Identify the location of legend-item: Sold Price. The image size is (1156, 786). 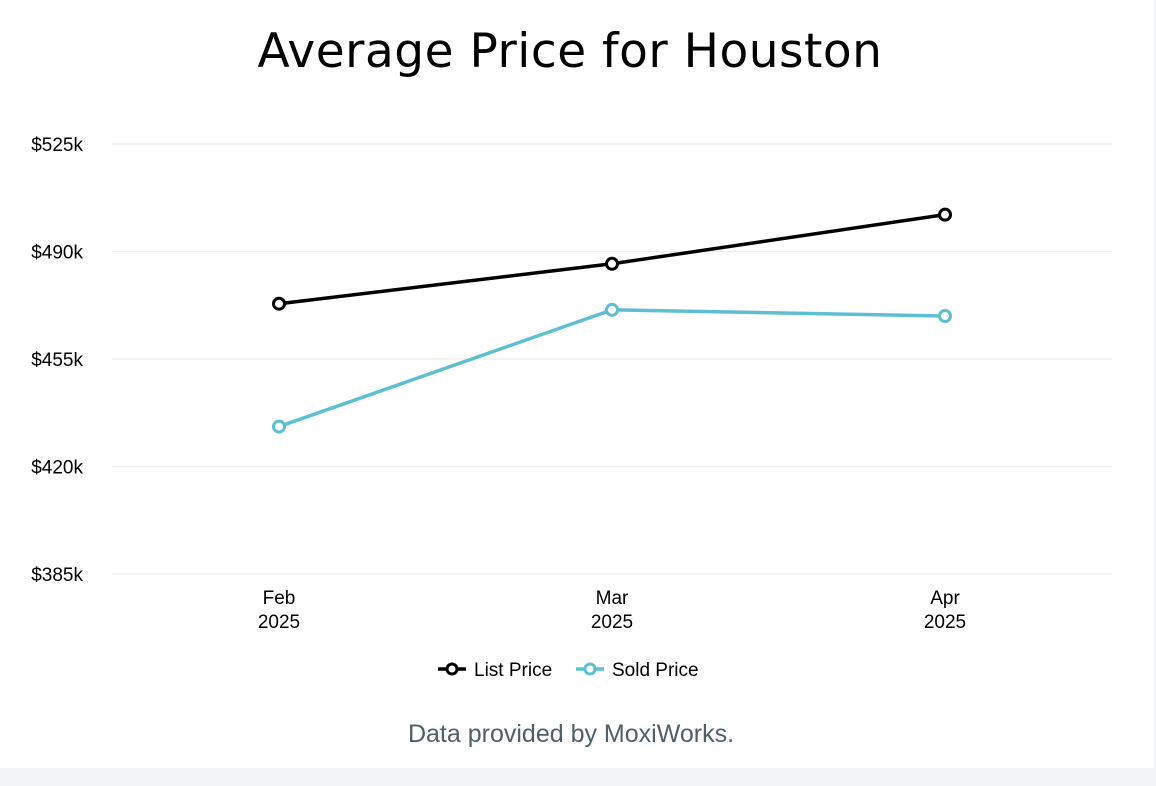
(637, 670).